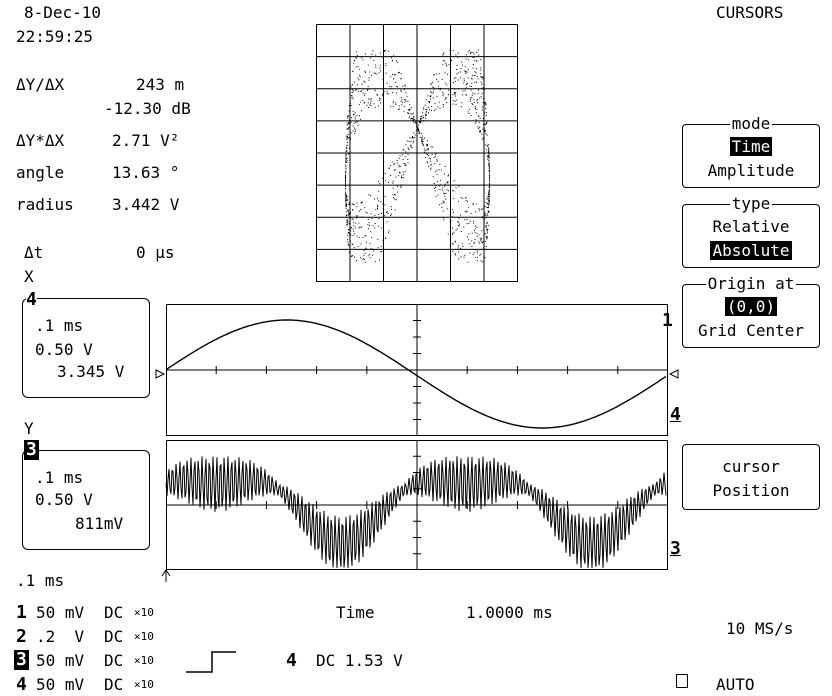 This screenshot has height=696, width=832. I want to click on dy-dx-value: 243 m, so click(160, 84).